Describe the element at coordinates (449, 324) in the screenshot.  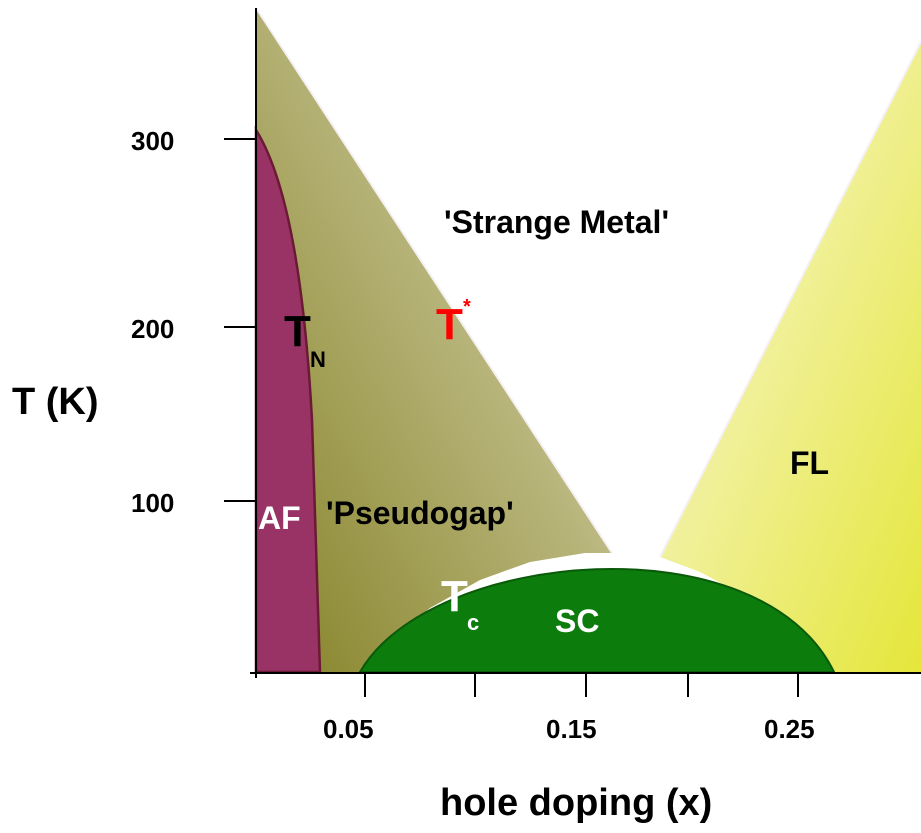
I see `t-star-label: T` at that location.